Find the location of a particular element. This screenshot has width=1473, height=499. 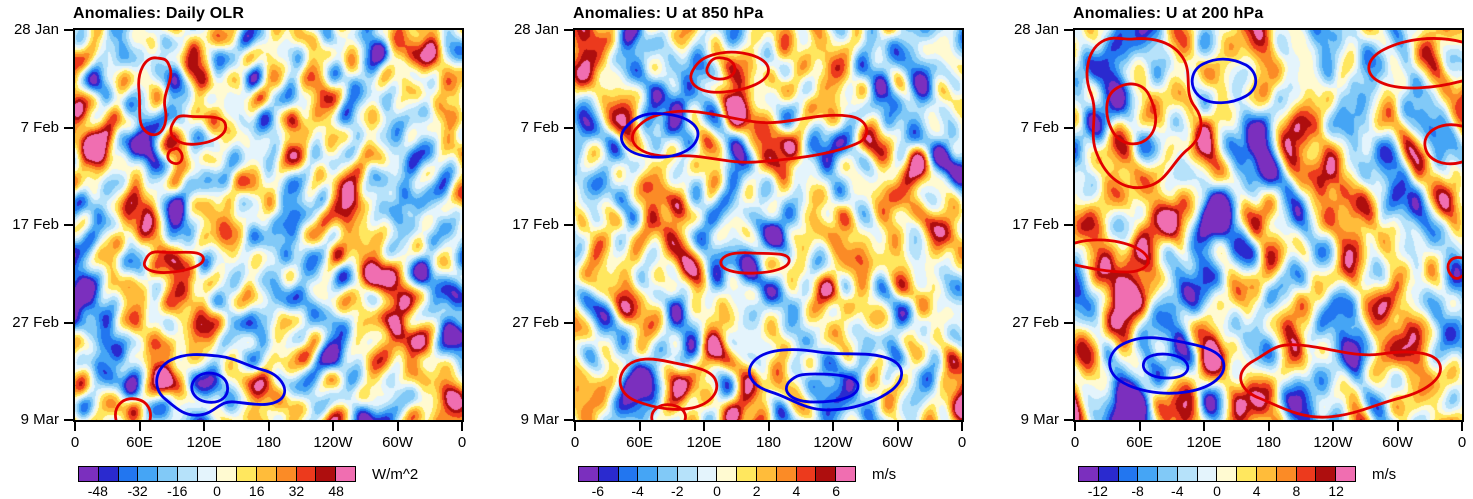

colorbar-tick-label: -12 is located at coordinates (1097, 491).